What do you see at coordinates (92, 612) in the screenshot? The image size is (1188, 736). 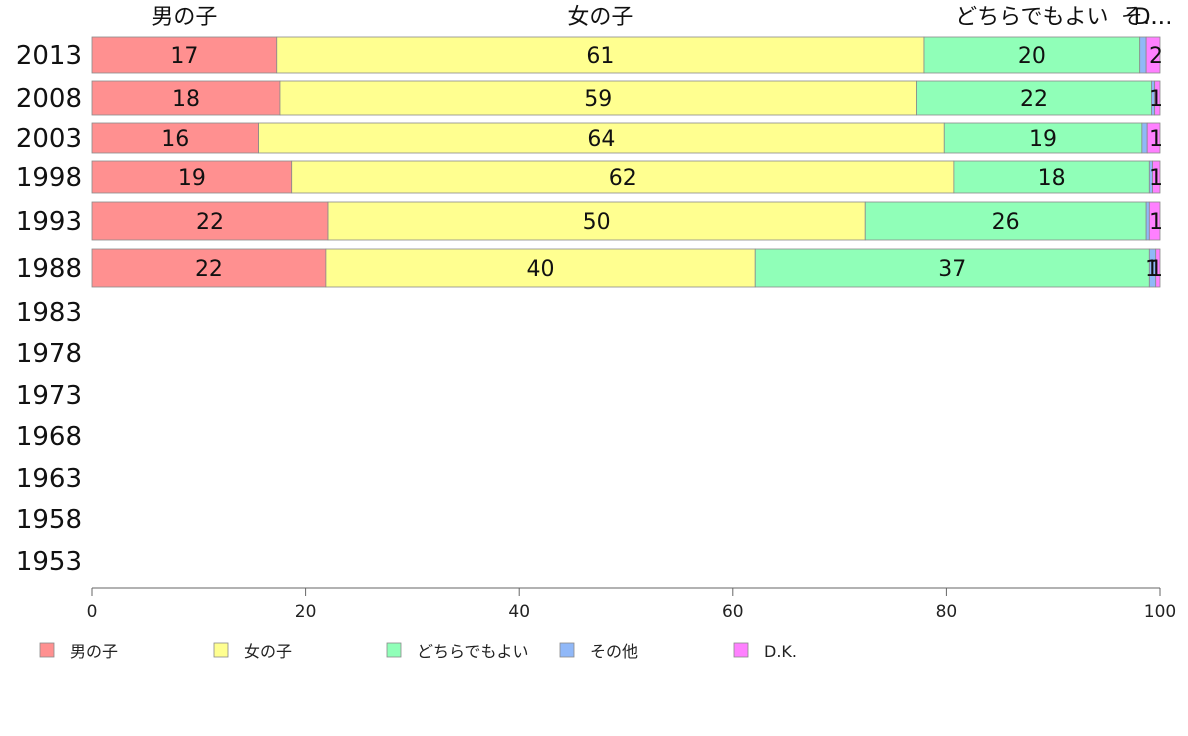 I see `x-tick-label-0: 0` at bounding box center [92, 612].